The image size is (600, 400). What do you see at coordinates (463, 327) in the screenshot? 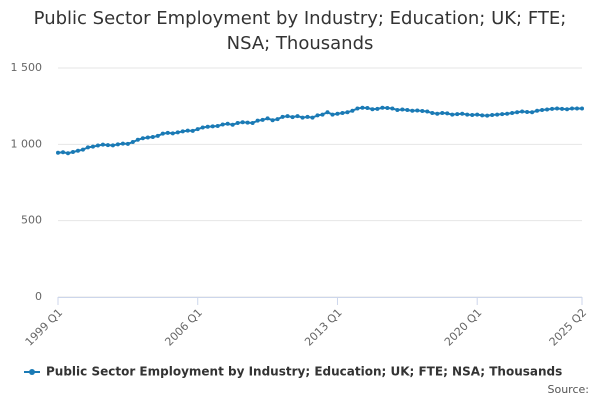
I see `x-tick-label: 2020 Q1` at bounding box center [463, 327].